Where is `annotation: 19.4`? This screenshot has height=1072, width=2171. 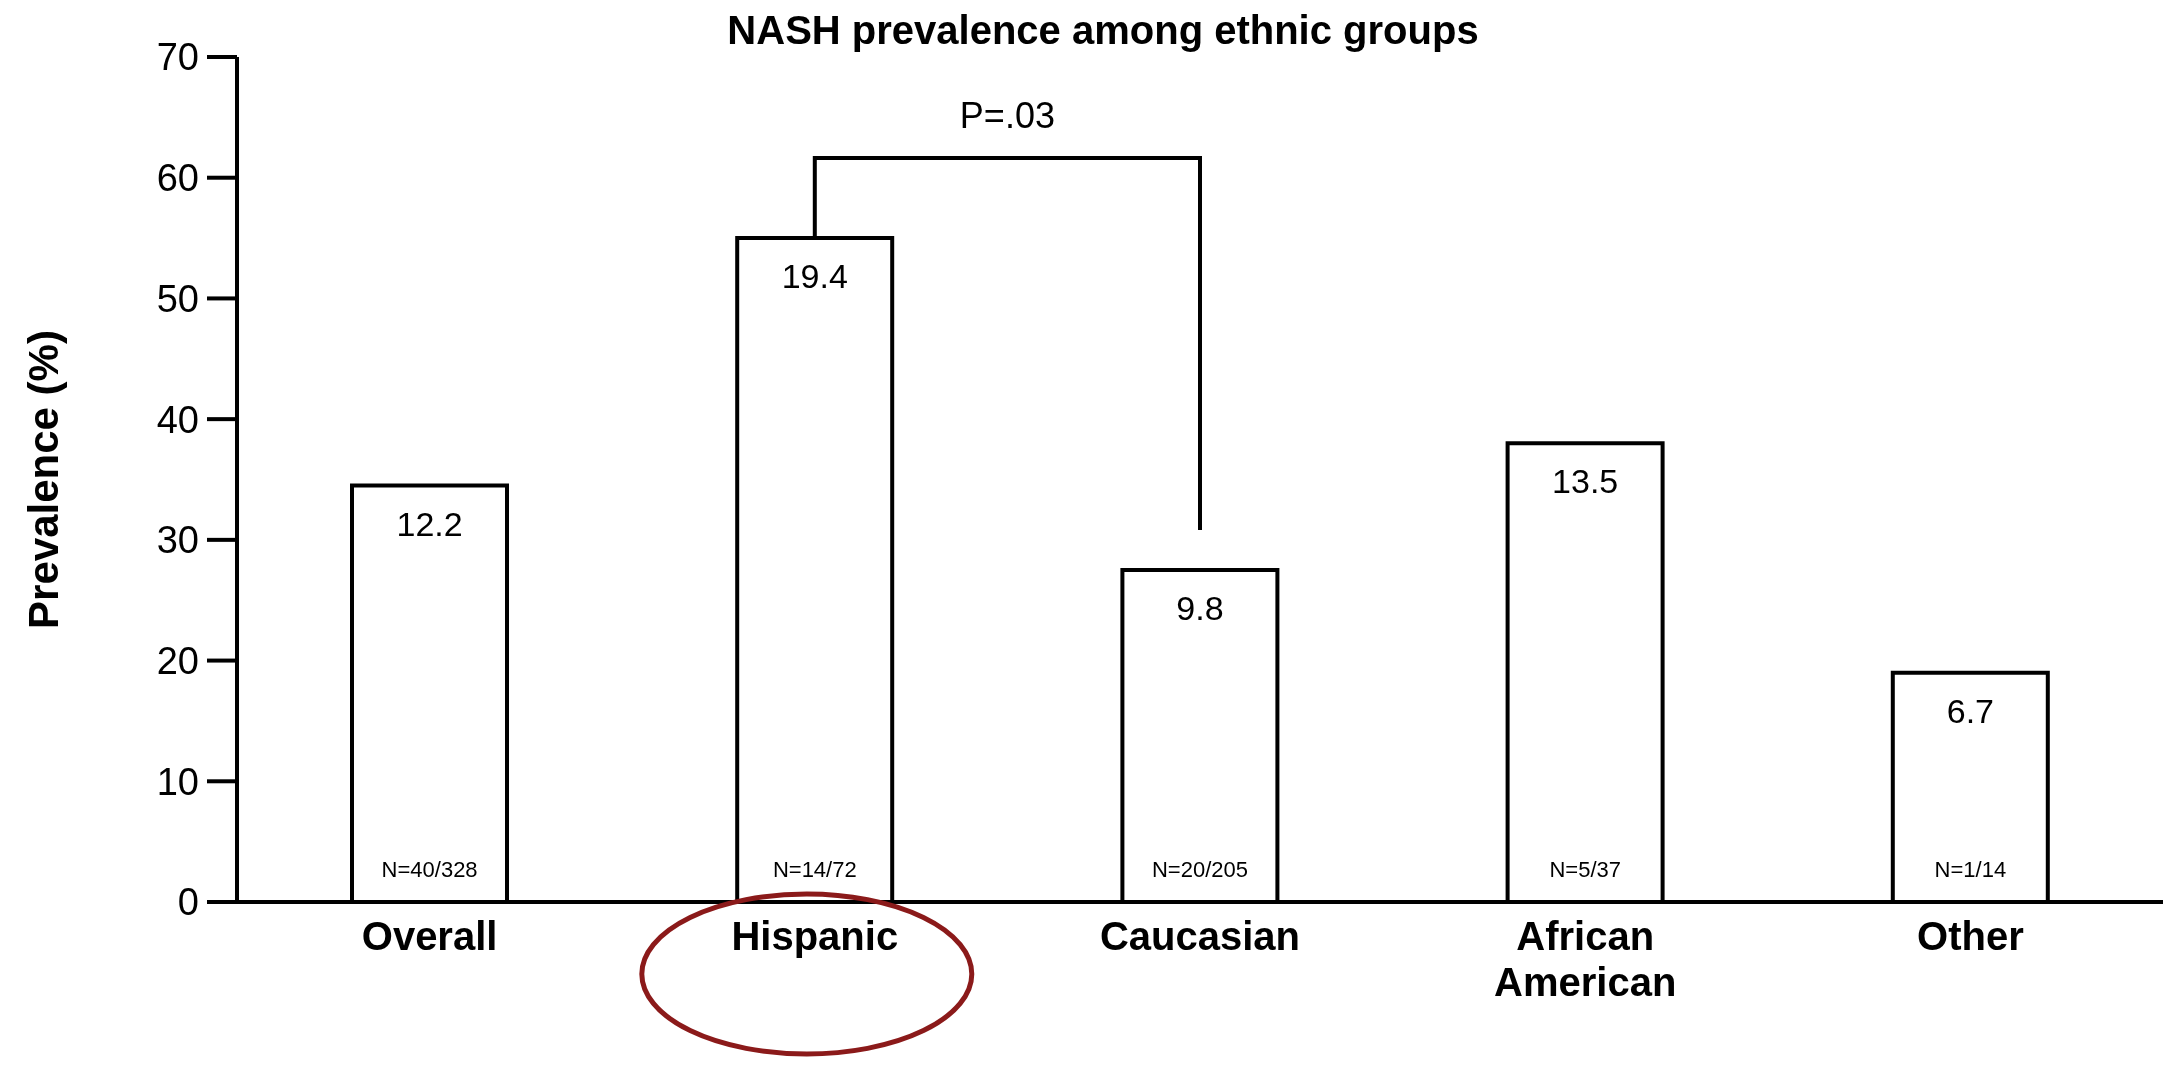
annotation: 19.4 is located at coordinates (814, 276).